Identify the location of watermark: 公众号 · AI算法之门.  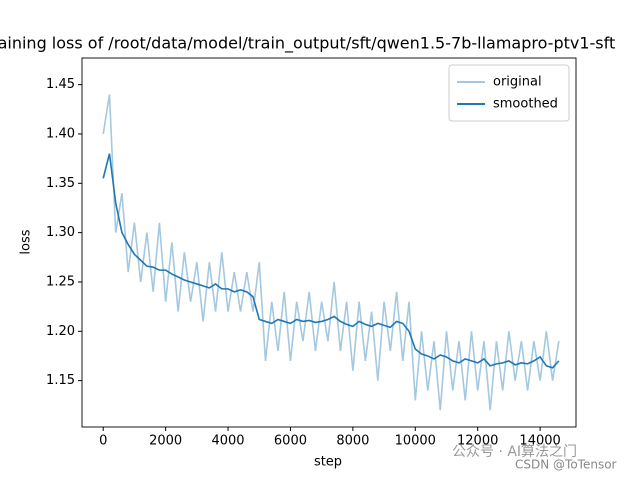
(514, 452).